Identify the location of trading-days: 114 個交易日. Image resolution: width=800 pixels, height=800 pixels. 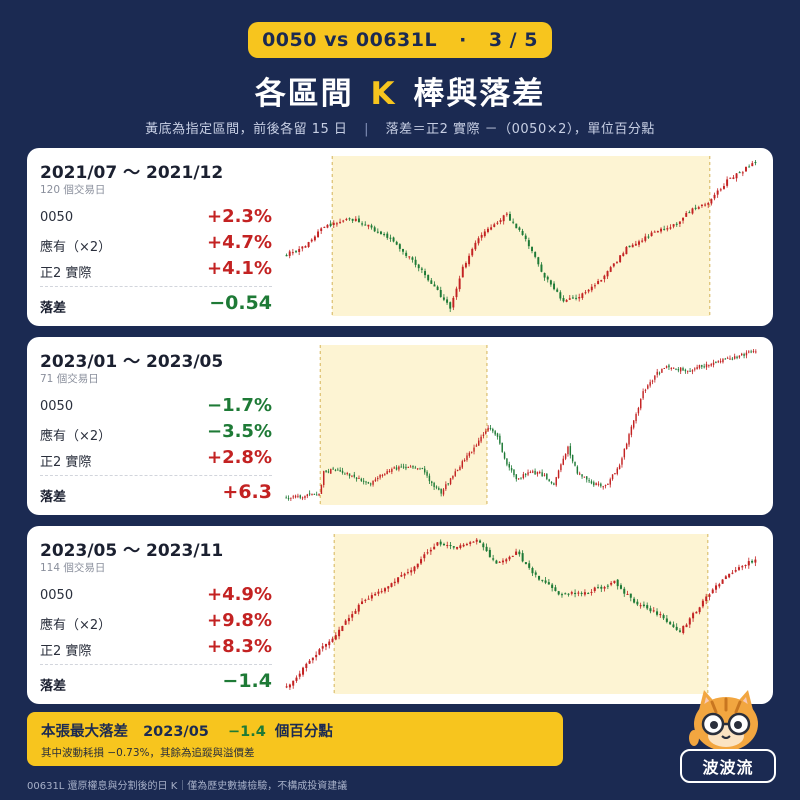
(73, 568).